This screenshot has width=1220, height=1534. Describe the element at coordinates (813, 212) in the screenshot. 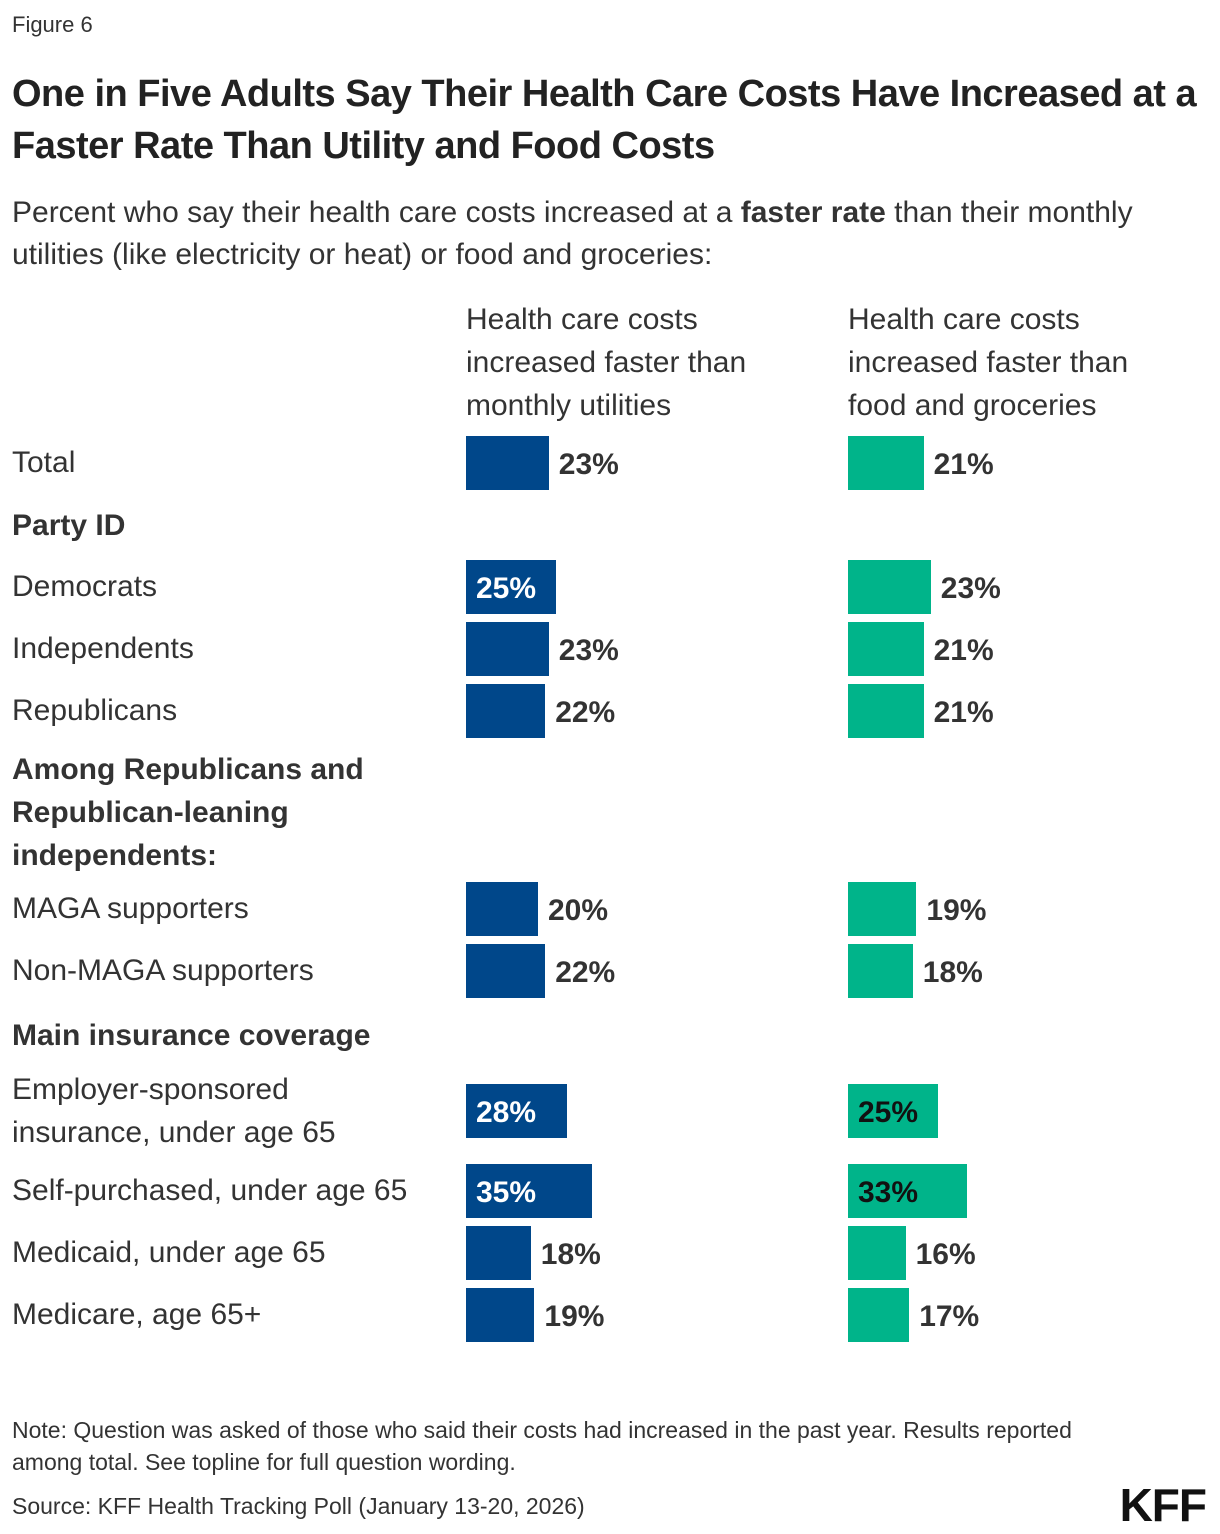

I see `subtitle-emphasis: faster rate` at that location.